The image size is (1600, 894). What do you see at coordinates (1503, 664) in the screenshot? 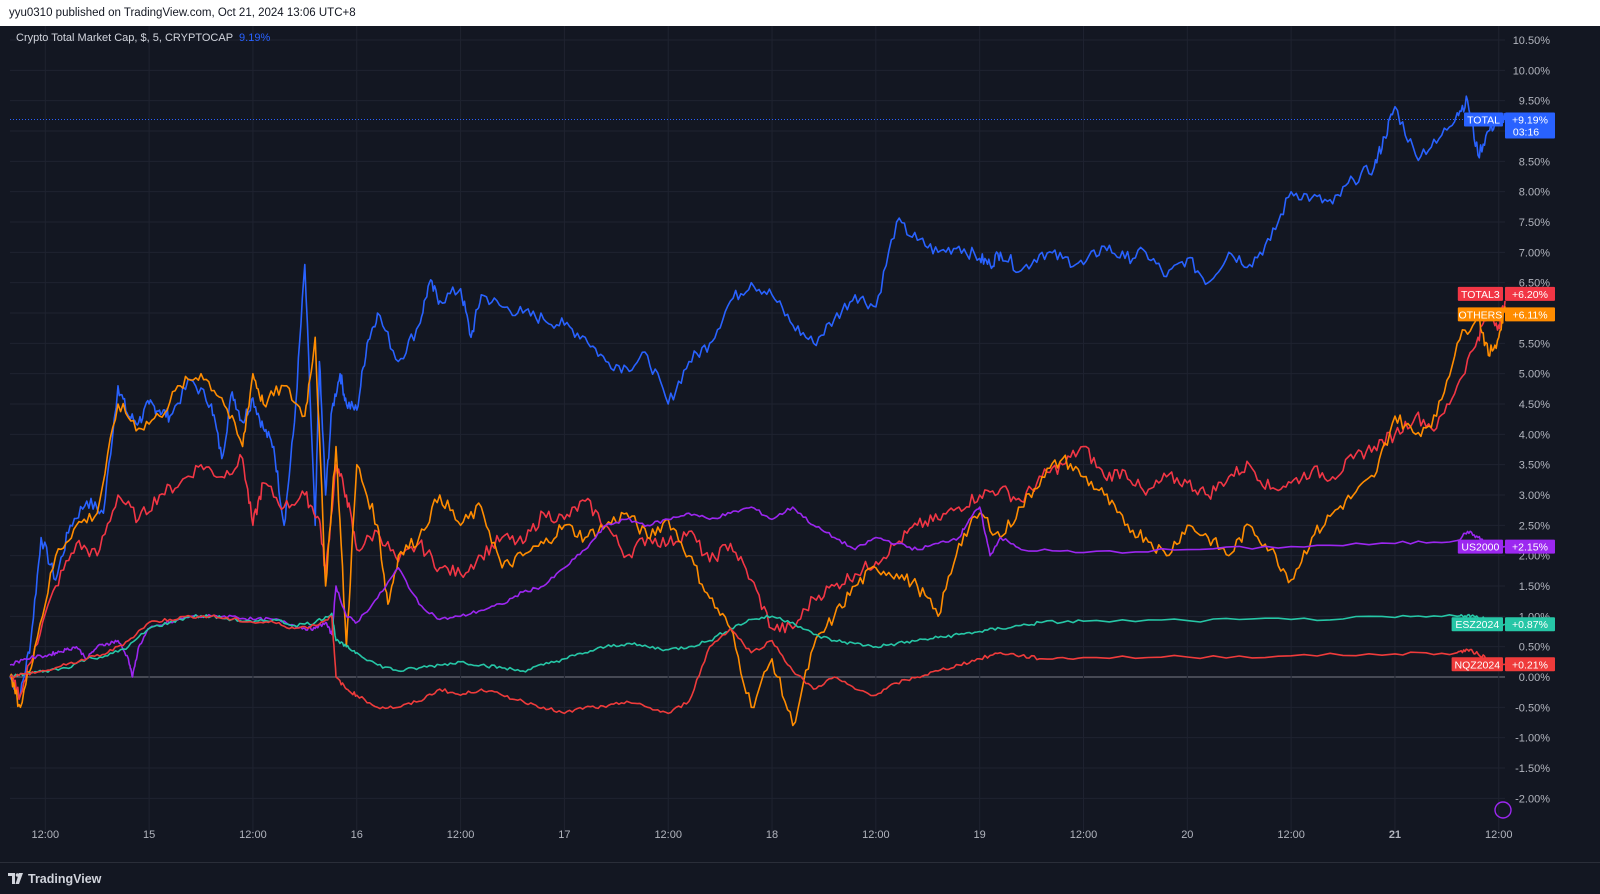
I see `badge-nqz2024: NQZ2024 +0.21%` at bounding box center [1503, 664].